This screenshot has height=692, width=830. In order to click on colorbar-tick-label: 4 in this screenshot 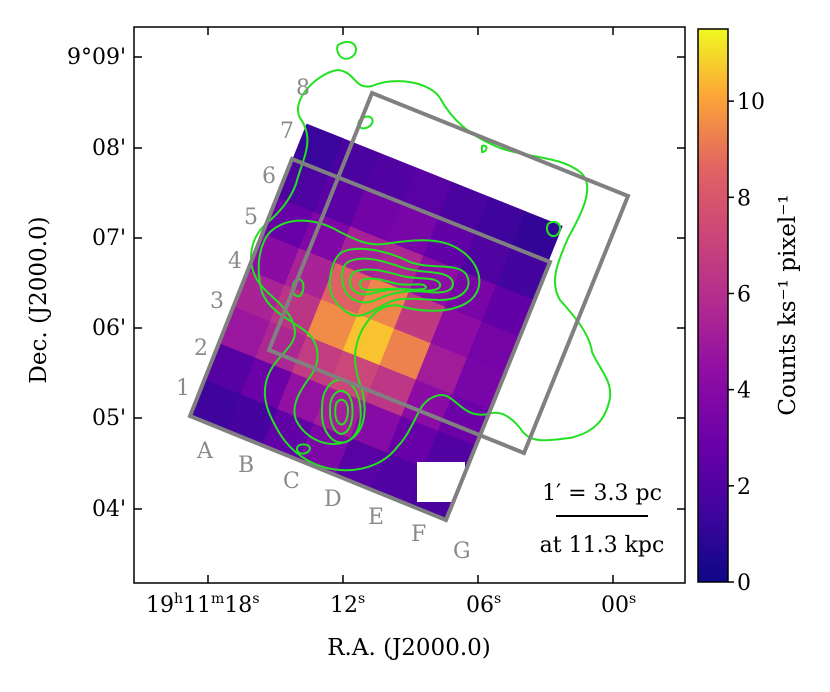, I will do `click(744, 391)`.